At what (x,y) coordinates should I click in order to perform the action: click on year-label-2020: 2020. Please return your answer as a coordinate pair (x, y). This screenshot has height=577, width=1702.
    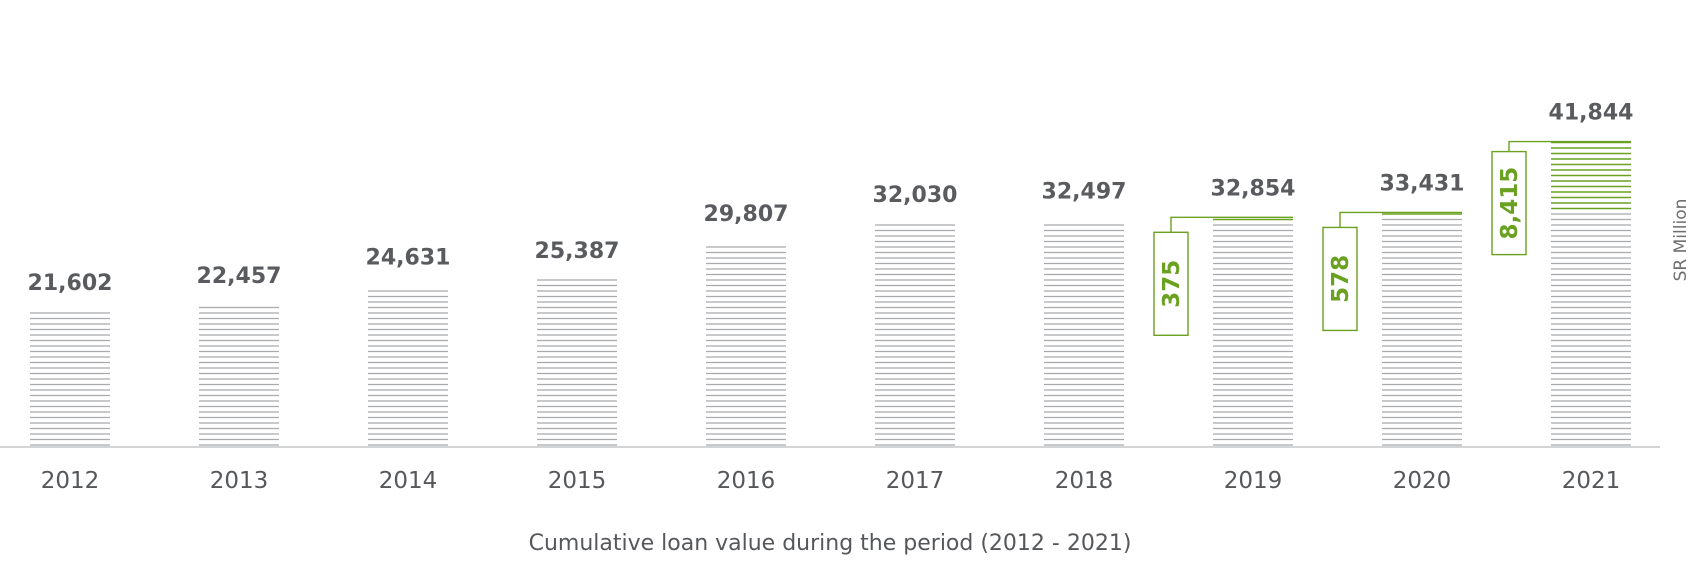
    Looking at the image, I should click on (1422, 481).